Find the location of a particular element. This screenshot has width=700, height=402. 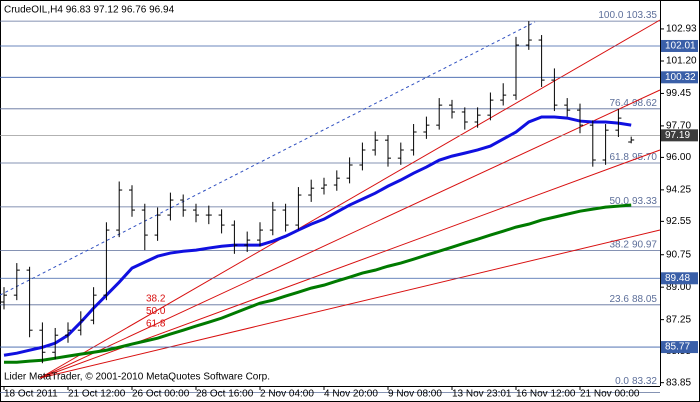

x-tick-label: 21 Nov 00:00 is located at coordinates (610, 394).